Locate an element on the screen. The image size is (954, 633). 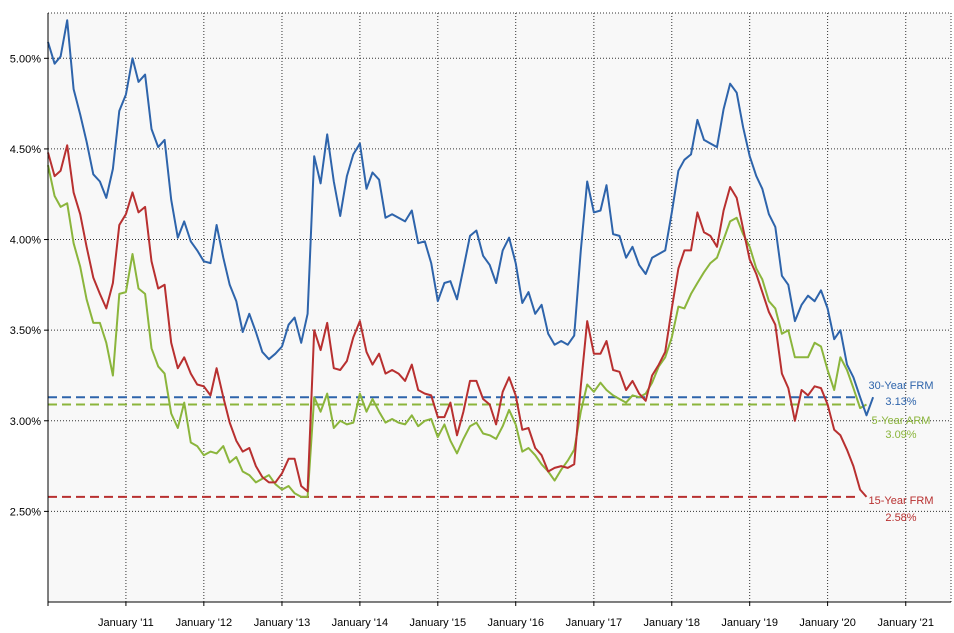
x-tick-label: January '16 is located at coordinates (515, 623).